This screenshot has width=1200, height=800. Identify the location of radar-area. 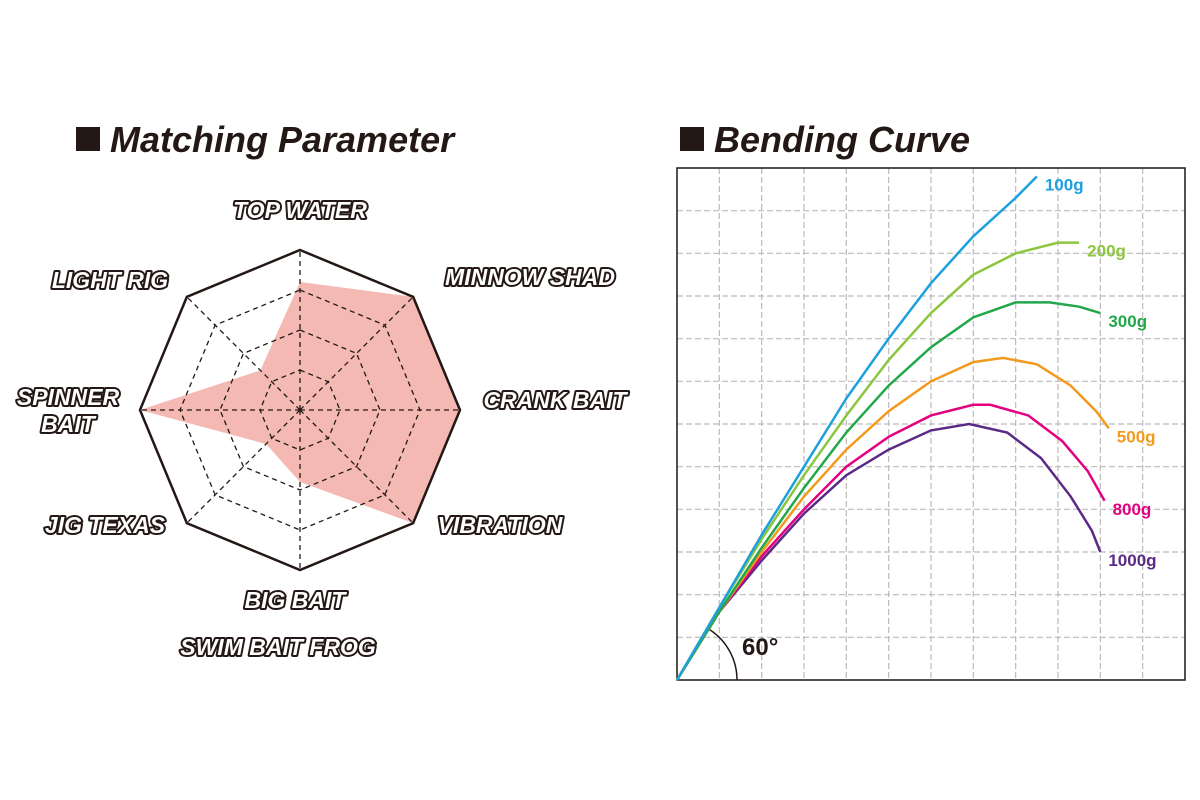
(300, 403).